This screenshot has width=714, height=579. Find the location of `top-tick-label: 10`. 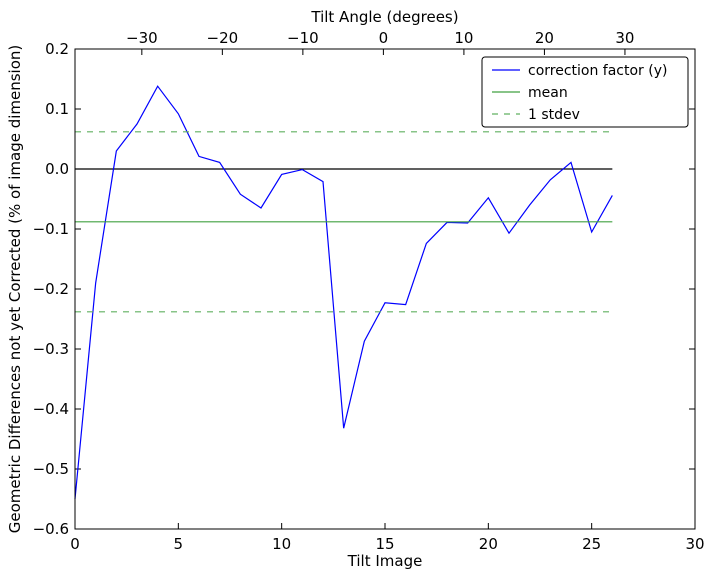

top-tick-label: 10 is located at coordinates (463, 38).